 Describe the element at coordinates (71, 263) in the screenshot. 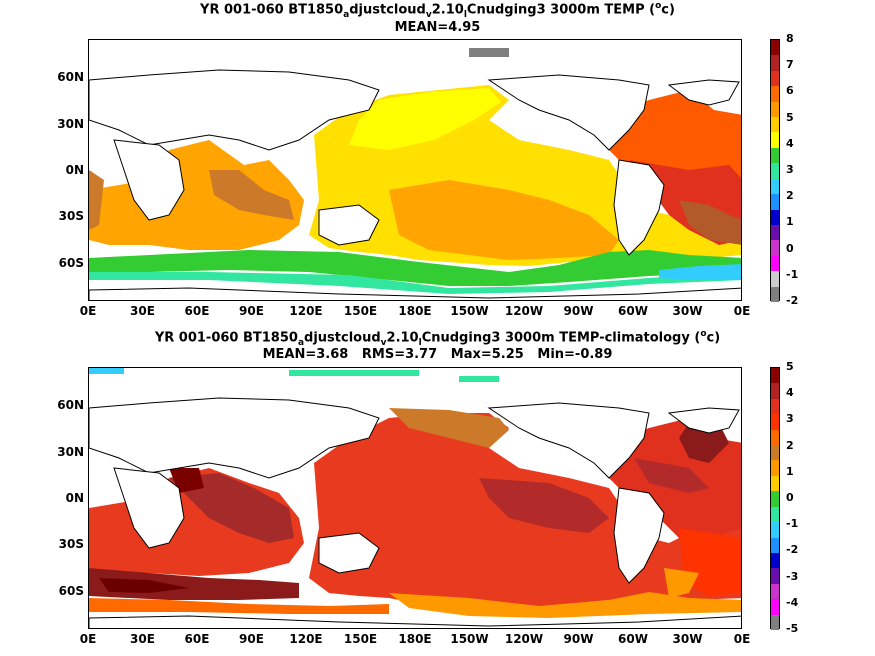

I see `p1-ylabel-60s: 60S` at that location.